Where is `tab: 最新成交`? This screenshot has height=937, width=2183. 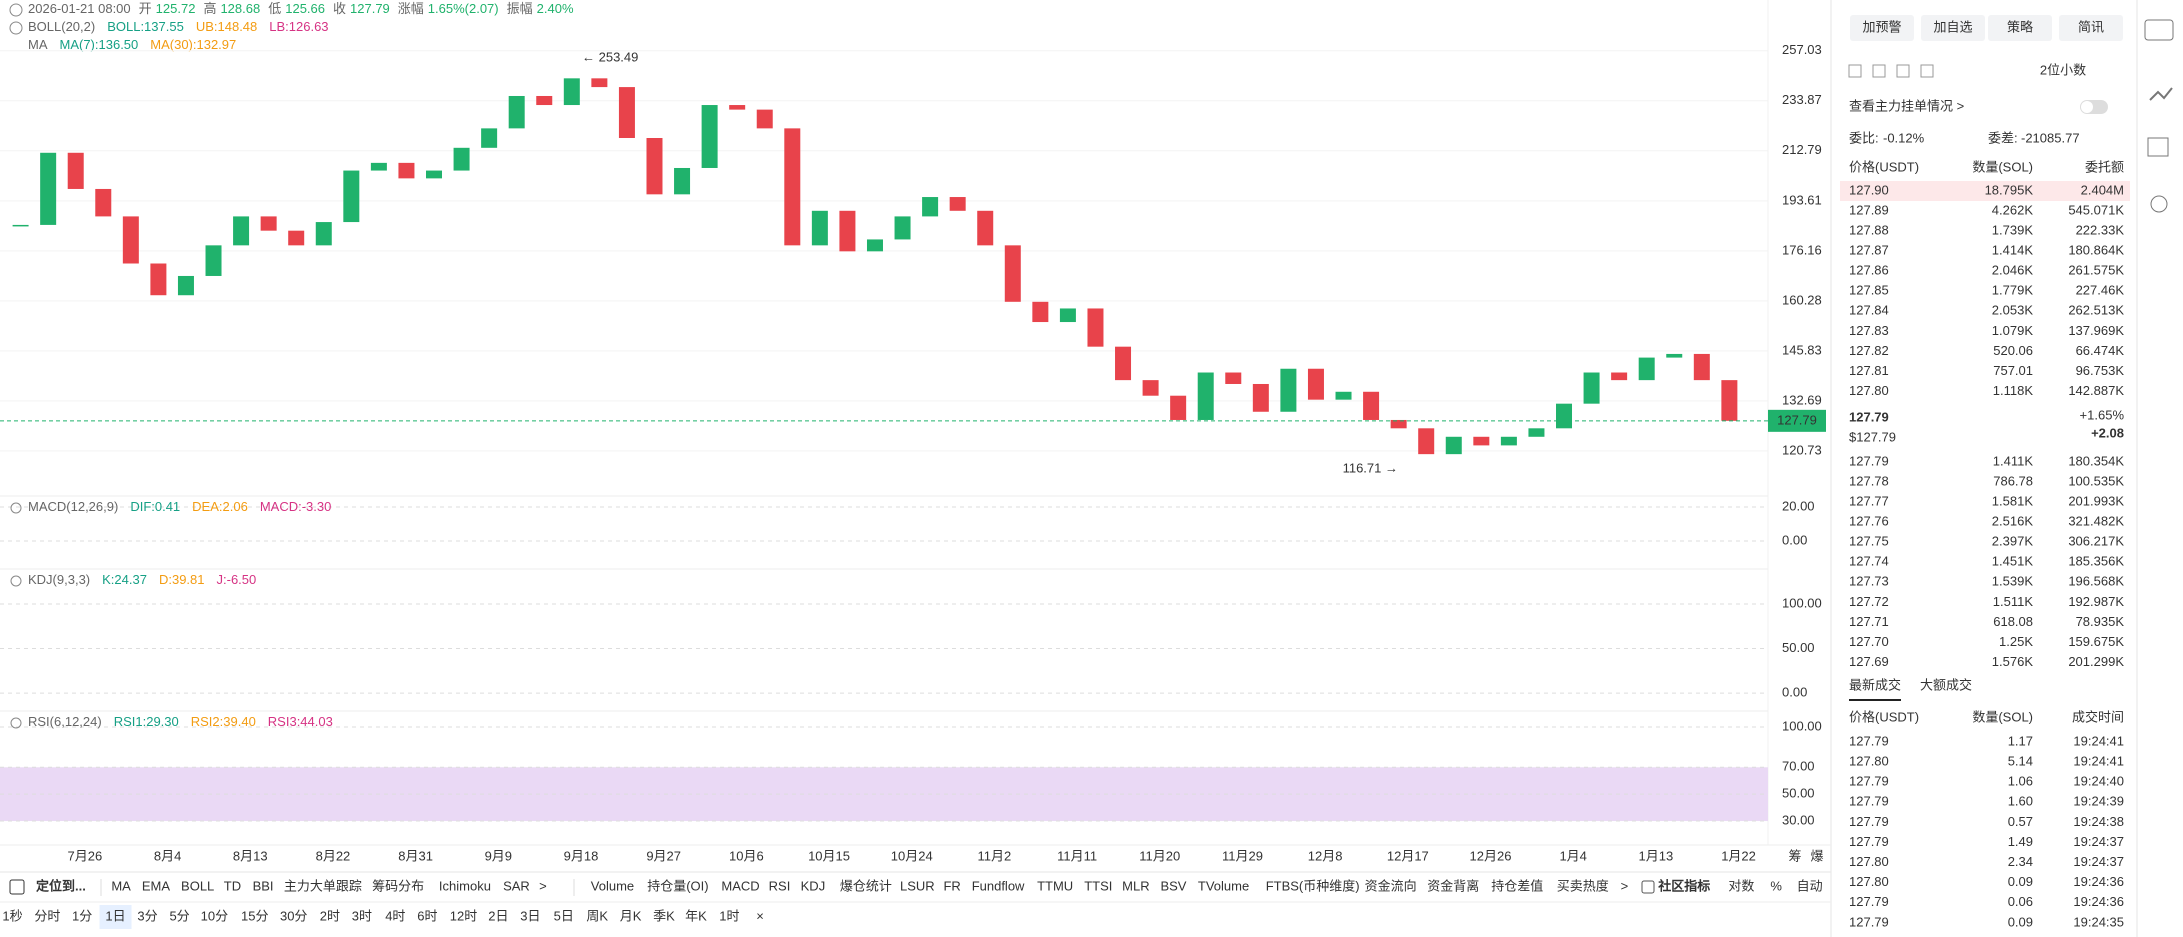
tab: 最新成交 is located at coordinates (1875, 684).